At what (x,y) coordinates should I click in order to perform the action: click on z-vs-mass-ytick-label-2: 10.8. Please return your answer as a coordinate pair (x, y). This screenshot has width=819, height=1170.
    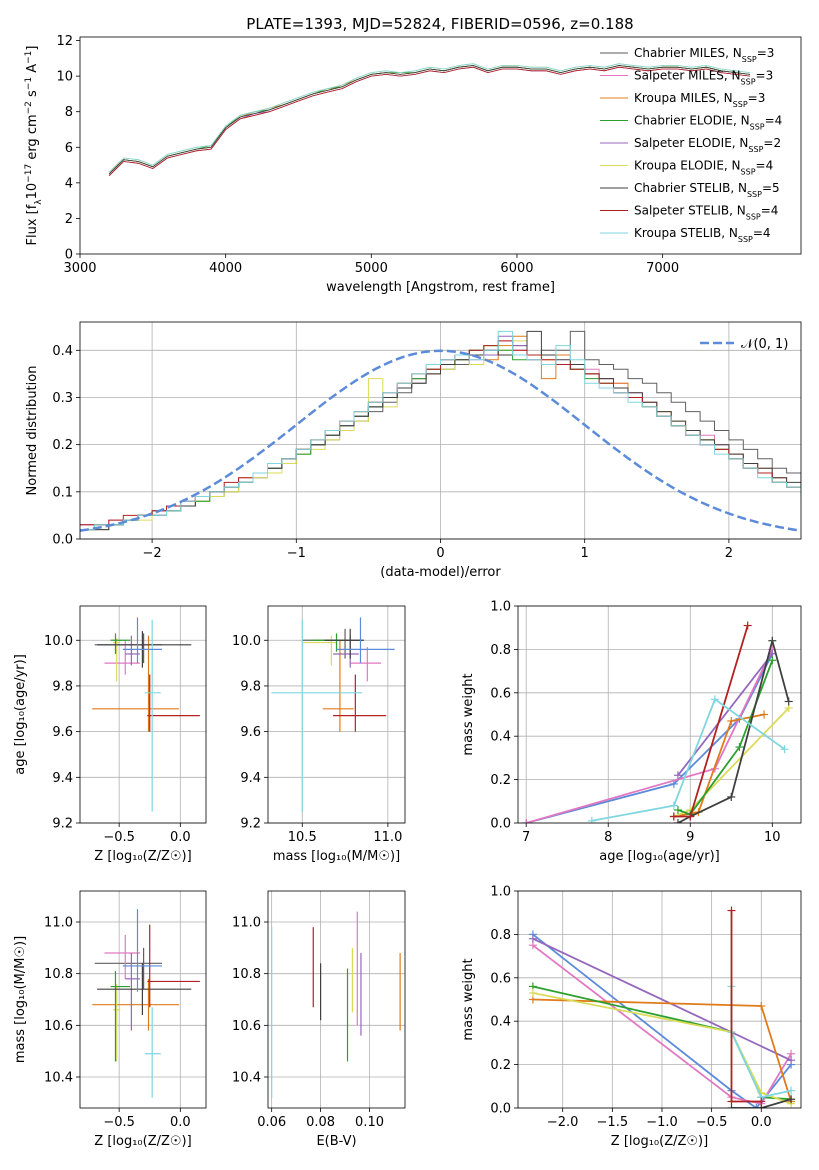
    Looking at the image, I should click on (58, 974).